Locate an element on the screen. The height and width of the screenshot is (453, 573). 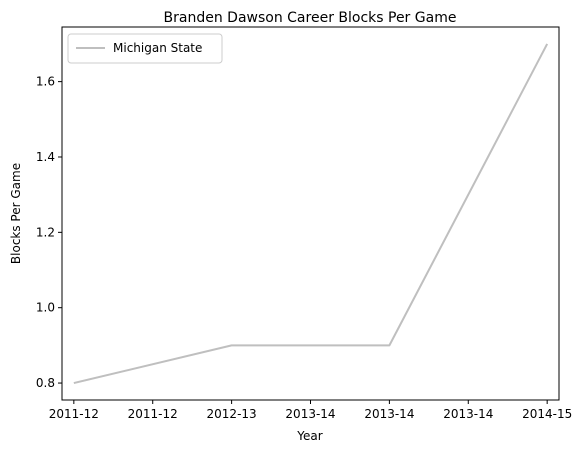
y-tick-label: 1.2 is located at coordinates (45, 232).